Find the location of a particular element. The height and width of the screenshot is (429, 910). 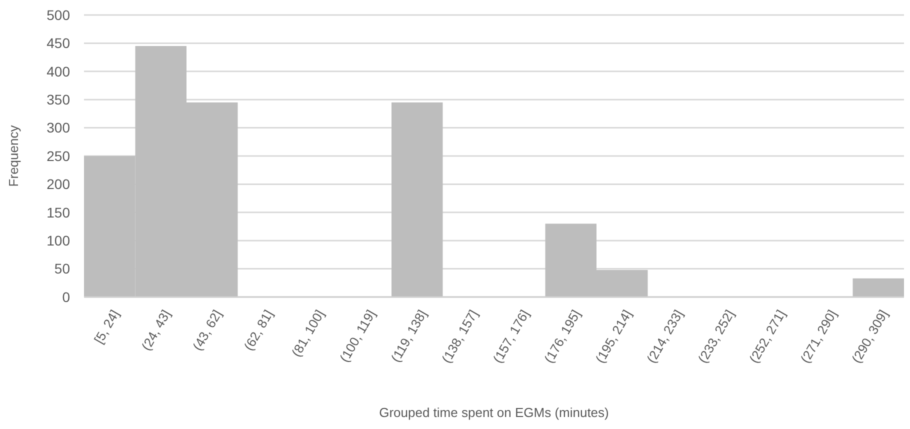

y-tick-label: 0 is located at coordinates (66, 296).